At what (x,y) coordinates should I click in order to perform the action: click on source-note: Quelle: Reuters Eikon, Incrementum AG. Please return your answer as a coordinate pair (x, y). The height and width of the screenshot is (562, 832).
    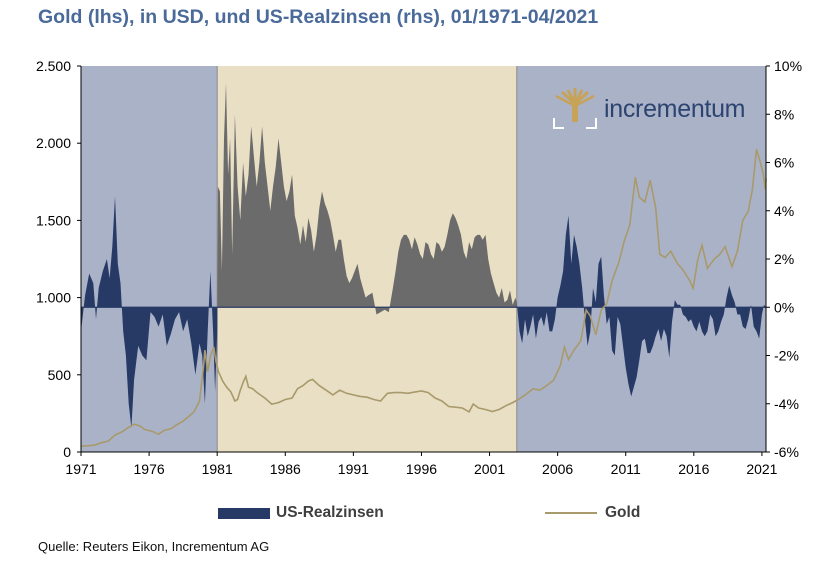
    Looking at the image, I should click on (154, 546).